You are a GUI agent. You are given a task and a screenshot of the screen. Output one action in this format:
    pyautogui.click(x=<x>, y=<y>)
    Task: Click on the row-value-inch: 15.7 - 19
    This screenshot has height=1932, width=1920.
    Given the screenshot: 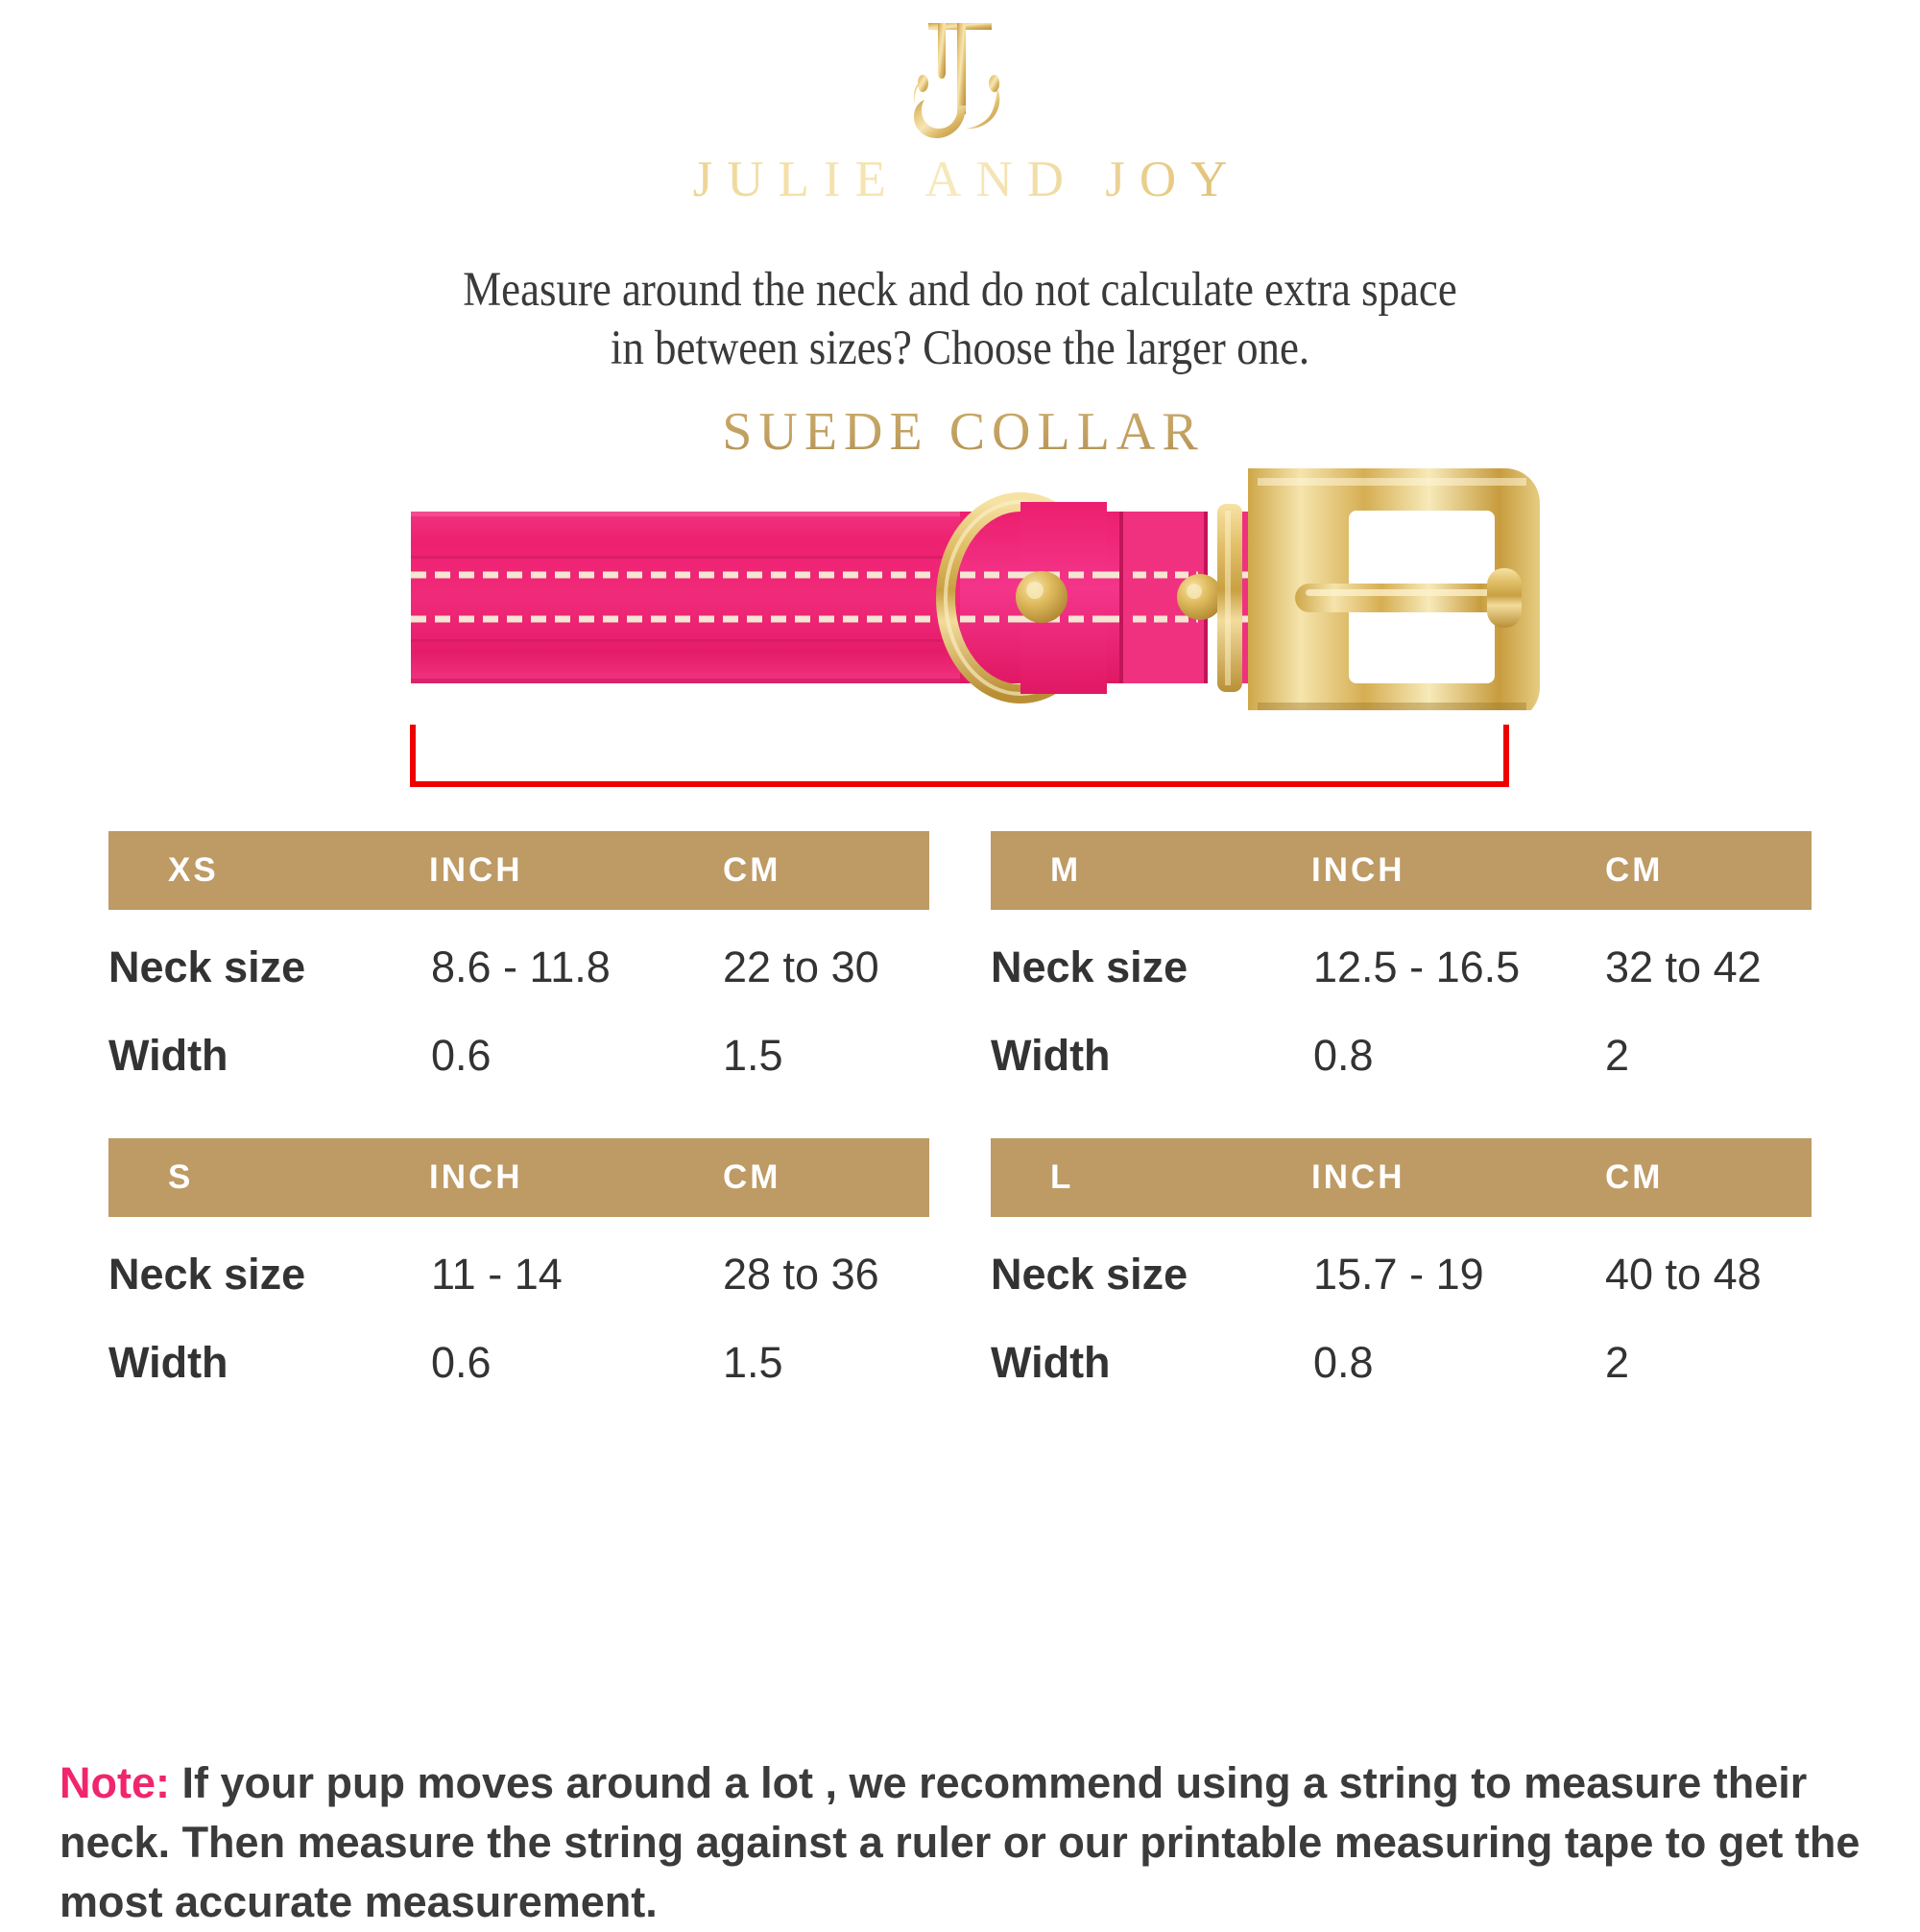 What is the action you would take?
    pyautogui.click(x=1398, y=1274)
    